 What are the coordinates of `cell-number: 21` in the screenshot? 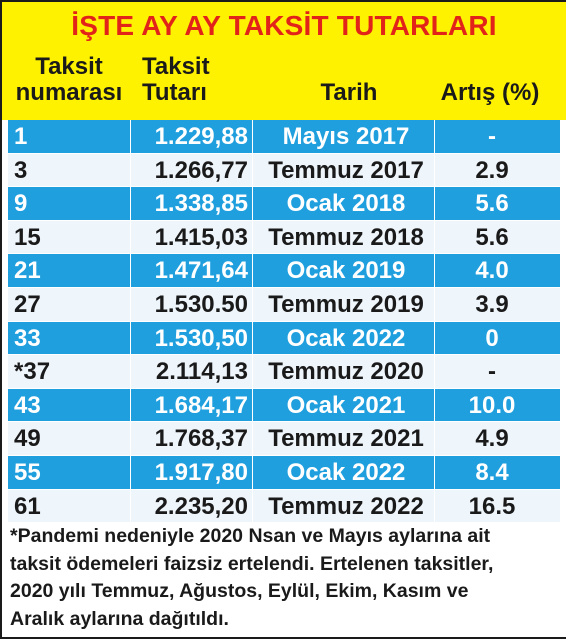 It's located at (27, 271).